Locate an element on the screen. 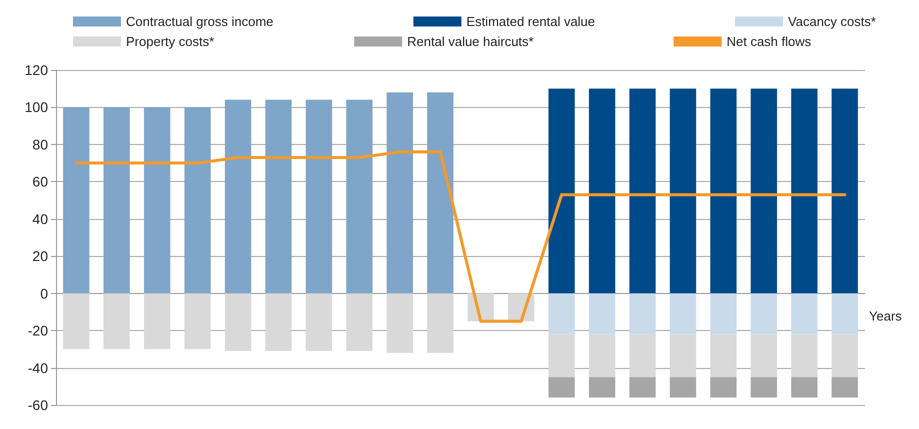  legend-label: Vacancy costs* is located at coordinates (832, 21).